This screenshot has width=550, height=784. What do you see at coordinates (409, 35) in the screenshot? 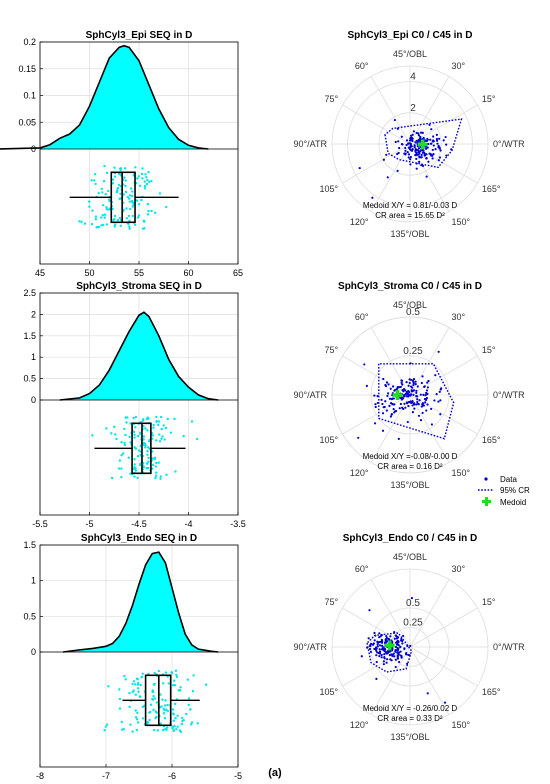
I see `polar-title: SphCyl3_Epi C0 / C45 in D` at bounding box center [409, 35].